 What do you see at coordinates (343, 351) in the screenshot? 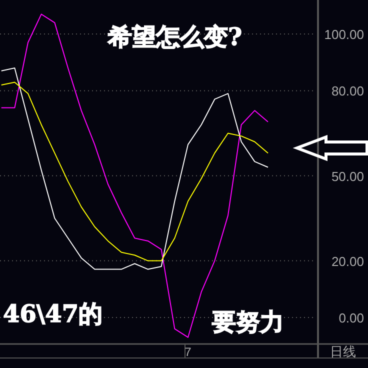
I see `text: 日线` at bounding box center [343, 351].